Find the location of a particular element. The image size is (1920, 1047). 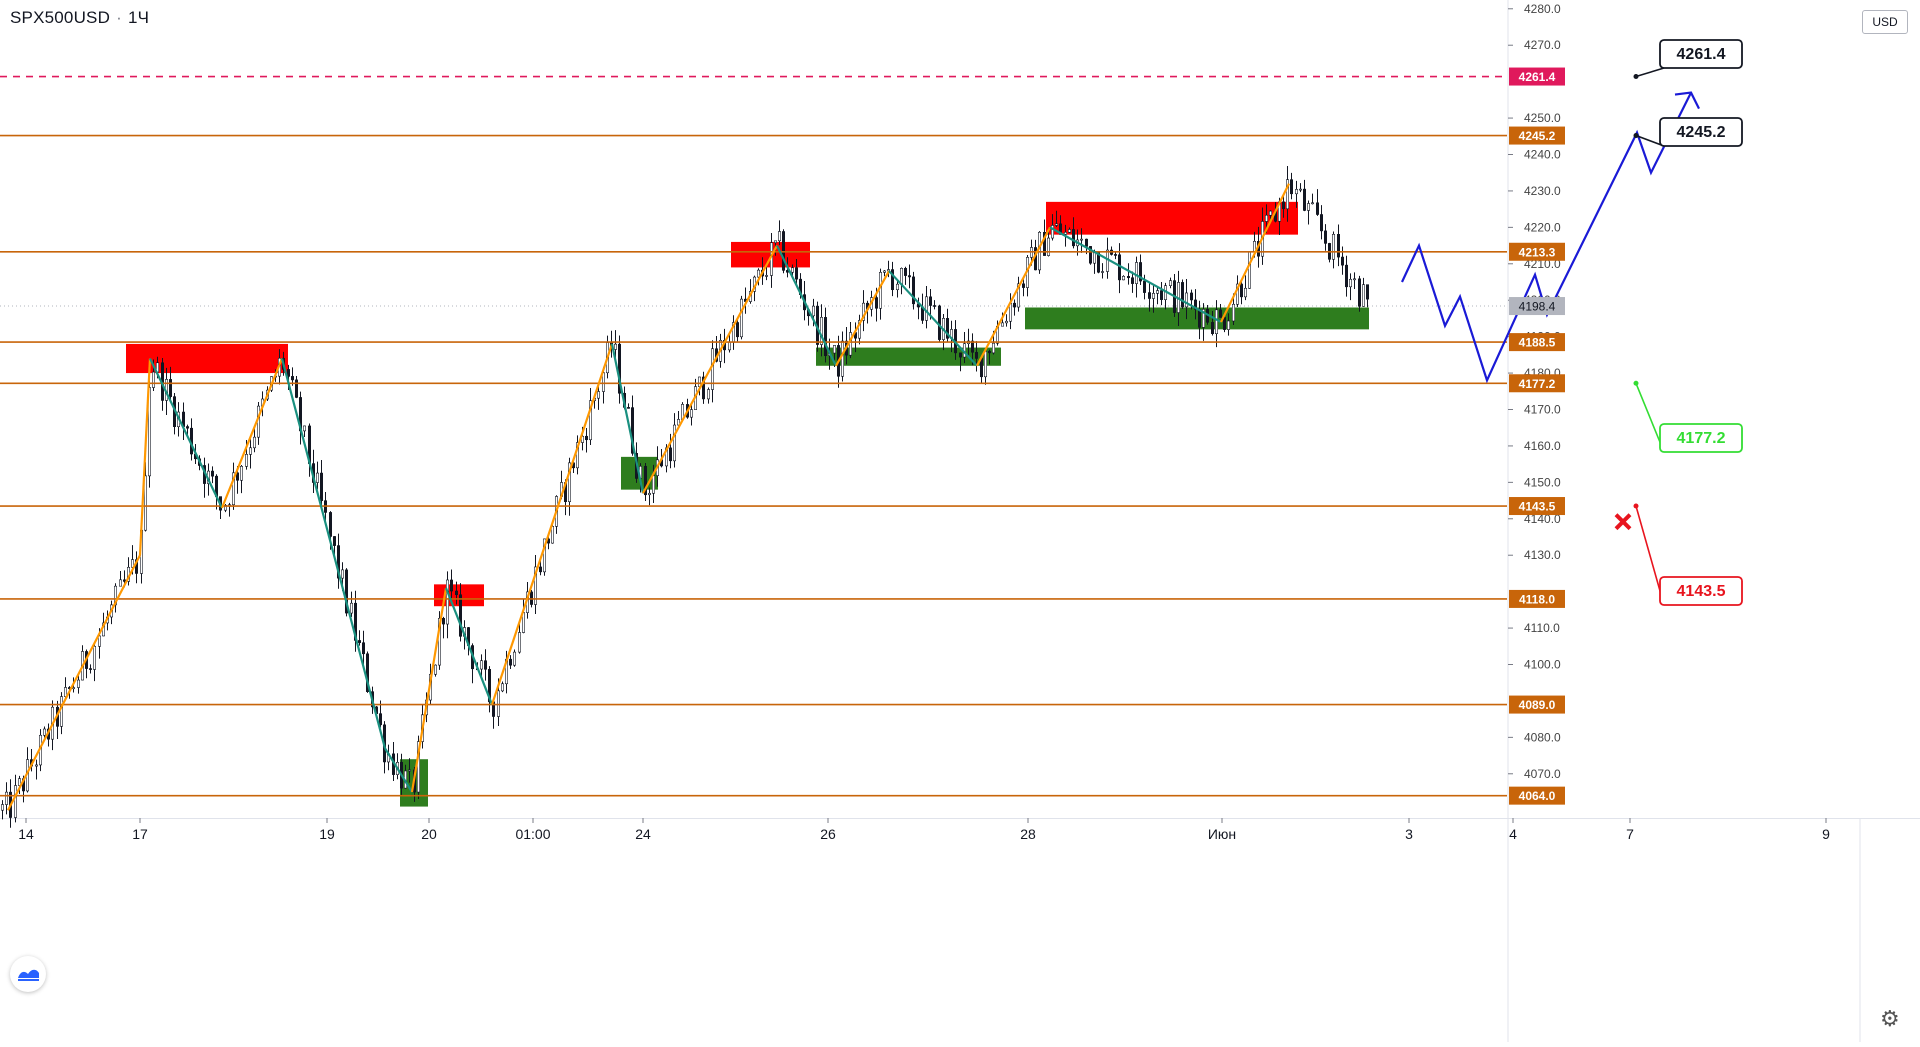

price-tick-label: 4100.0 is located at coordinates (1542, 665).